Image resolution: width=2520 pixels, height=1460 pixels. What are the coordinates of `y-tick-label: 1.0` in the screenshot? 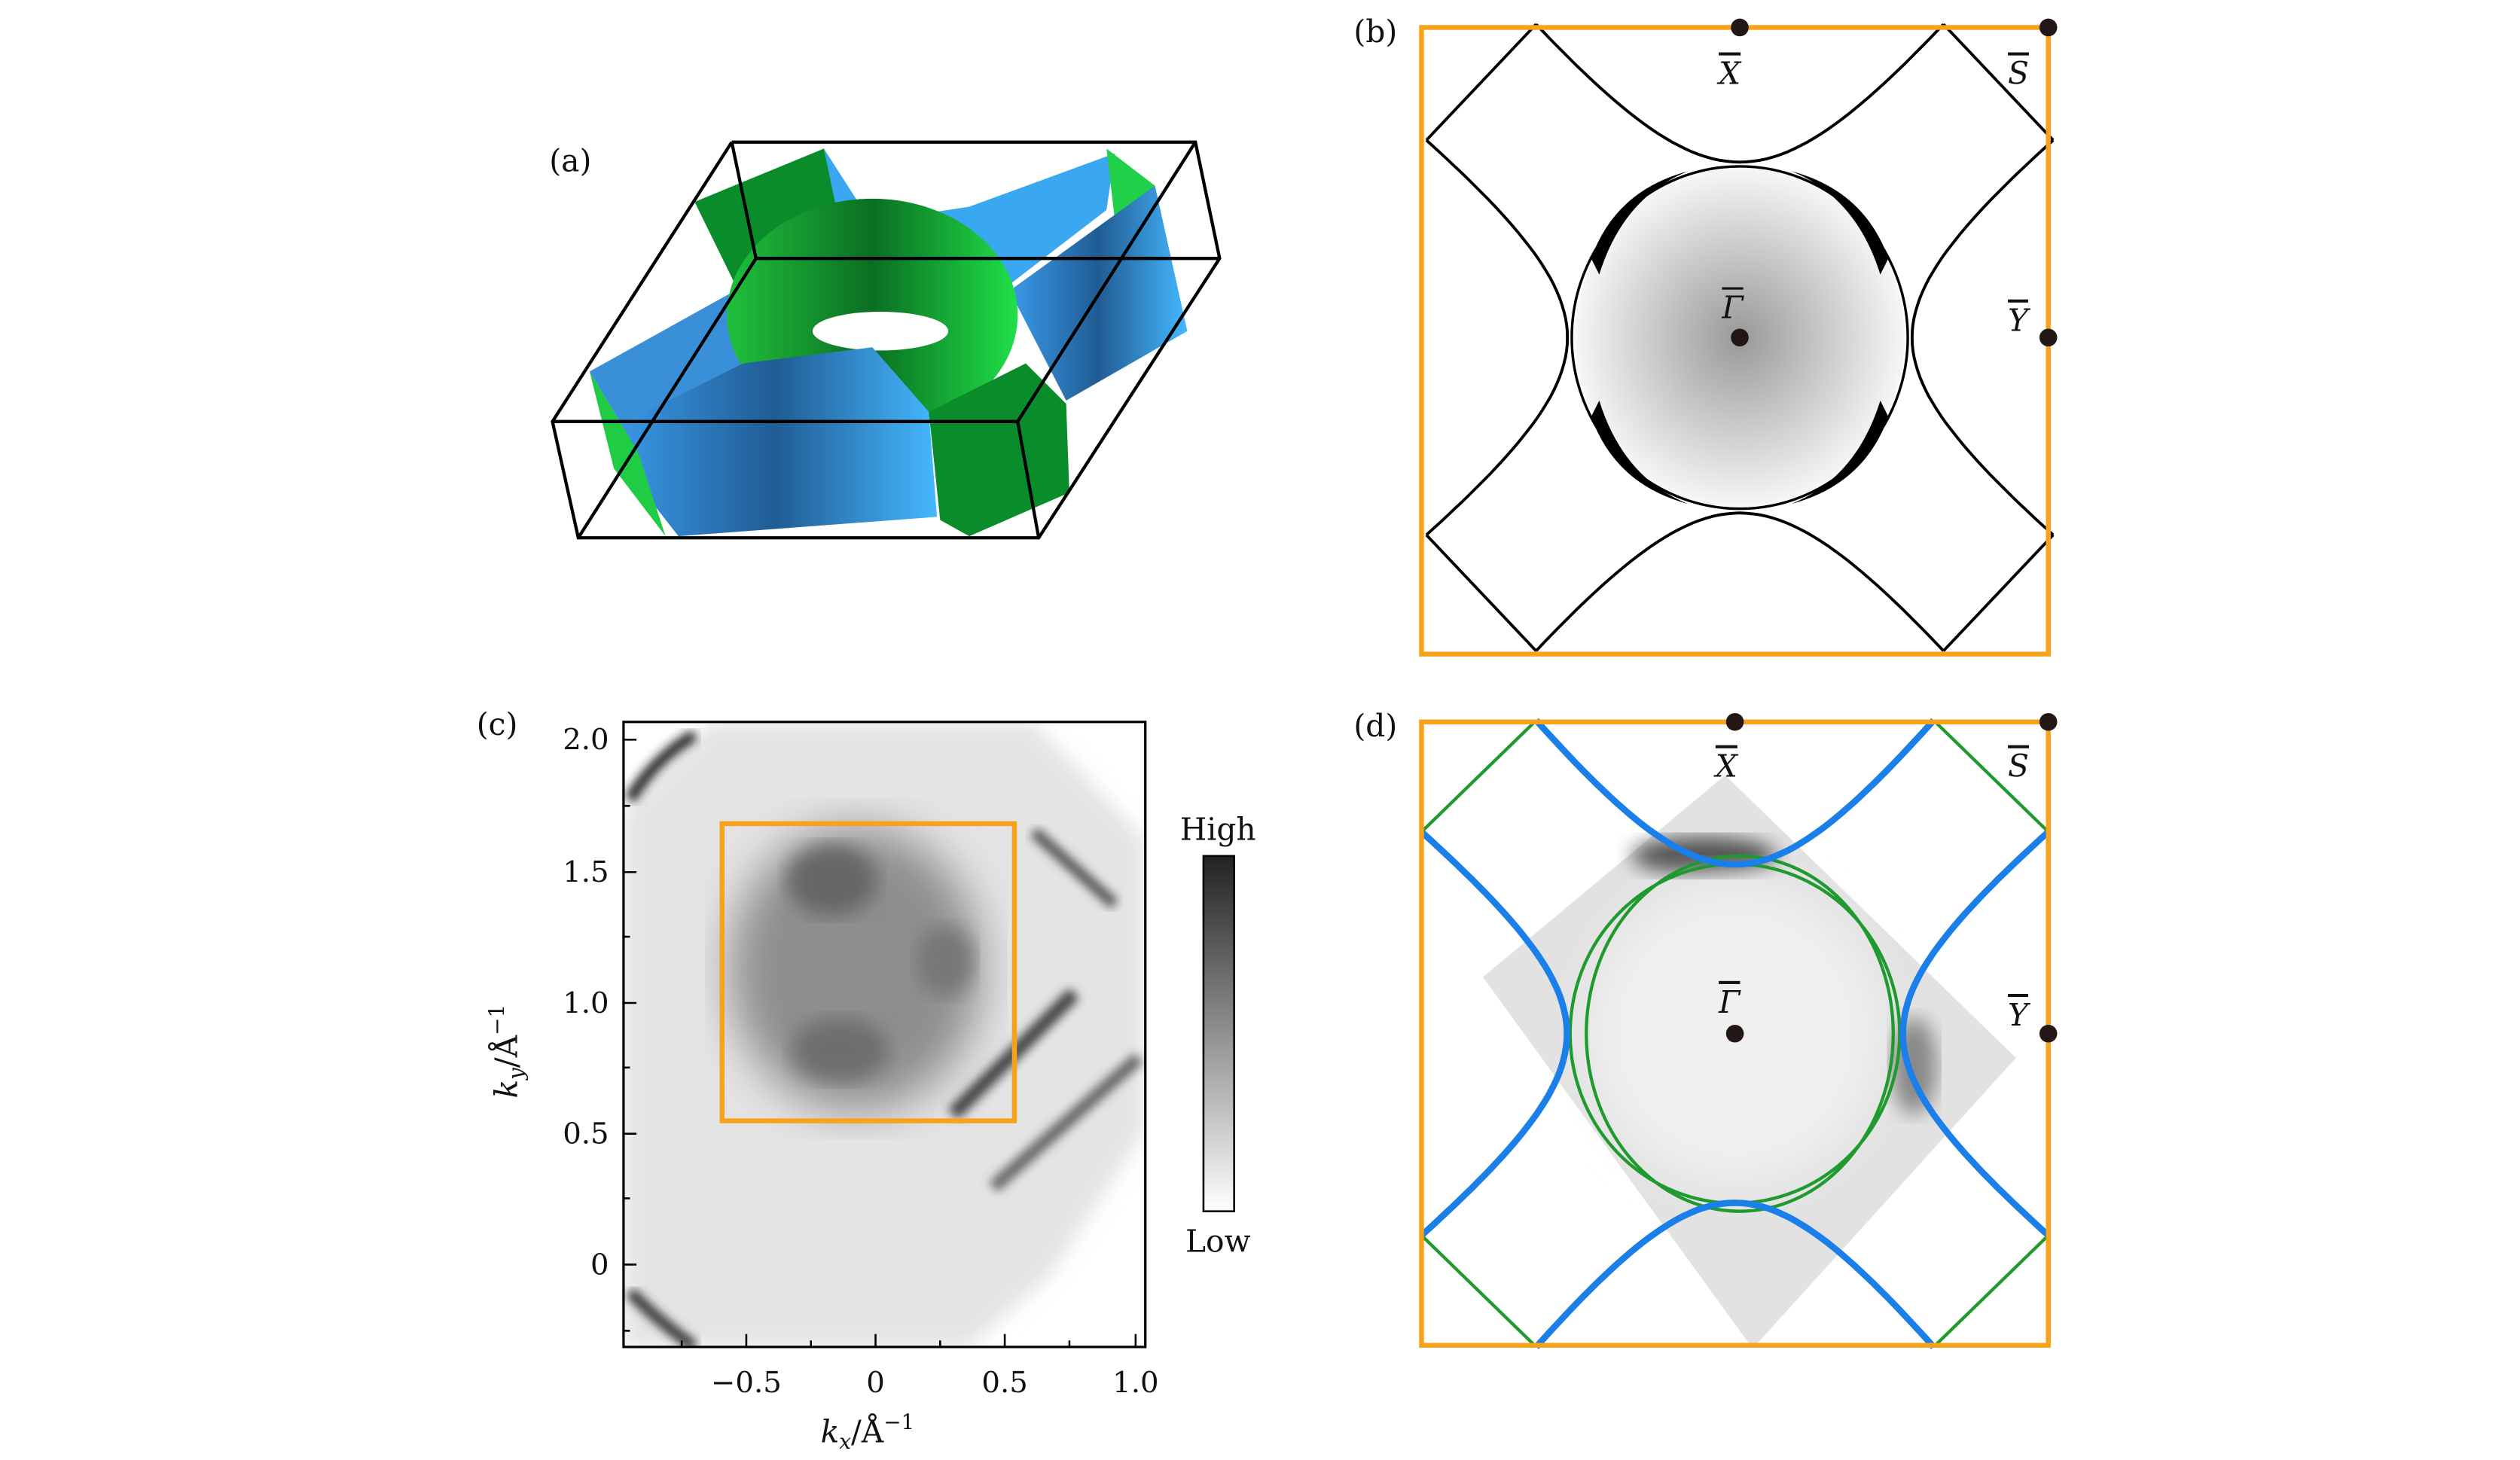 It's located at (586, 1003).